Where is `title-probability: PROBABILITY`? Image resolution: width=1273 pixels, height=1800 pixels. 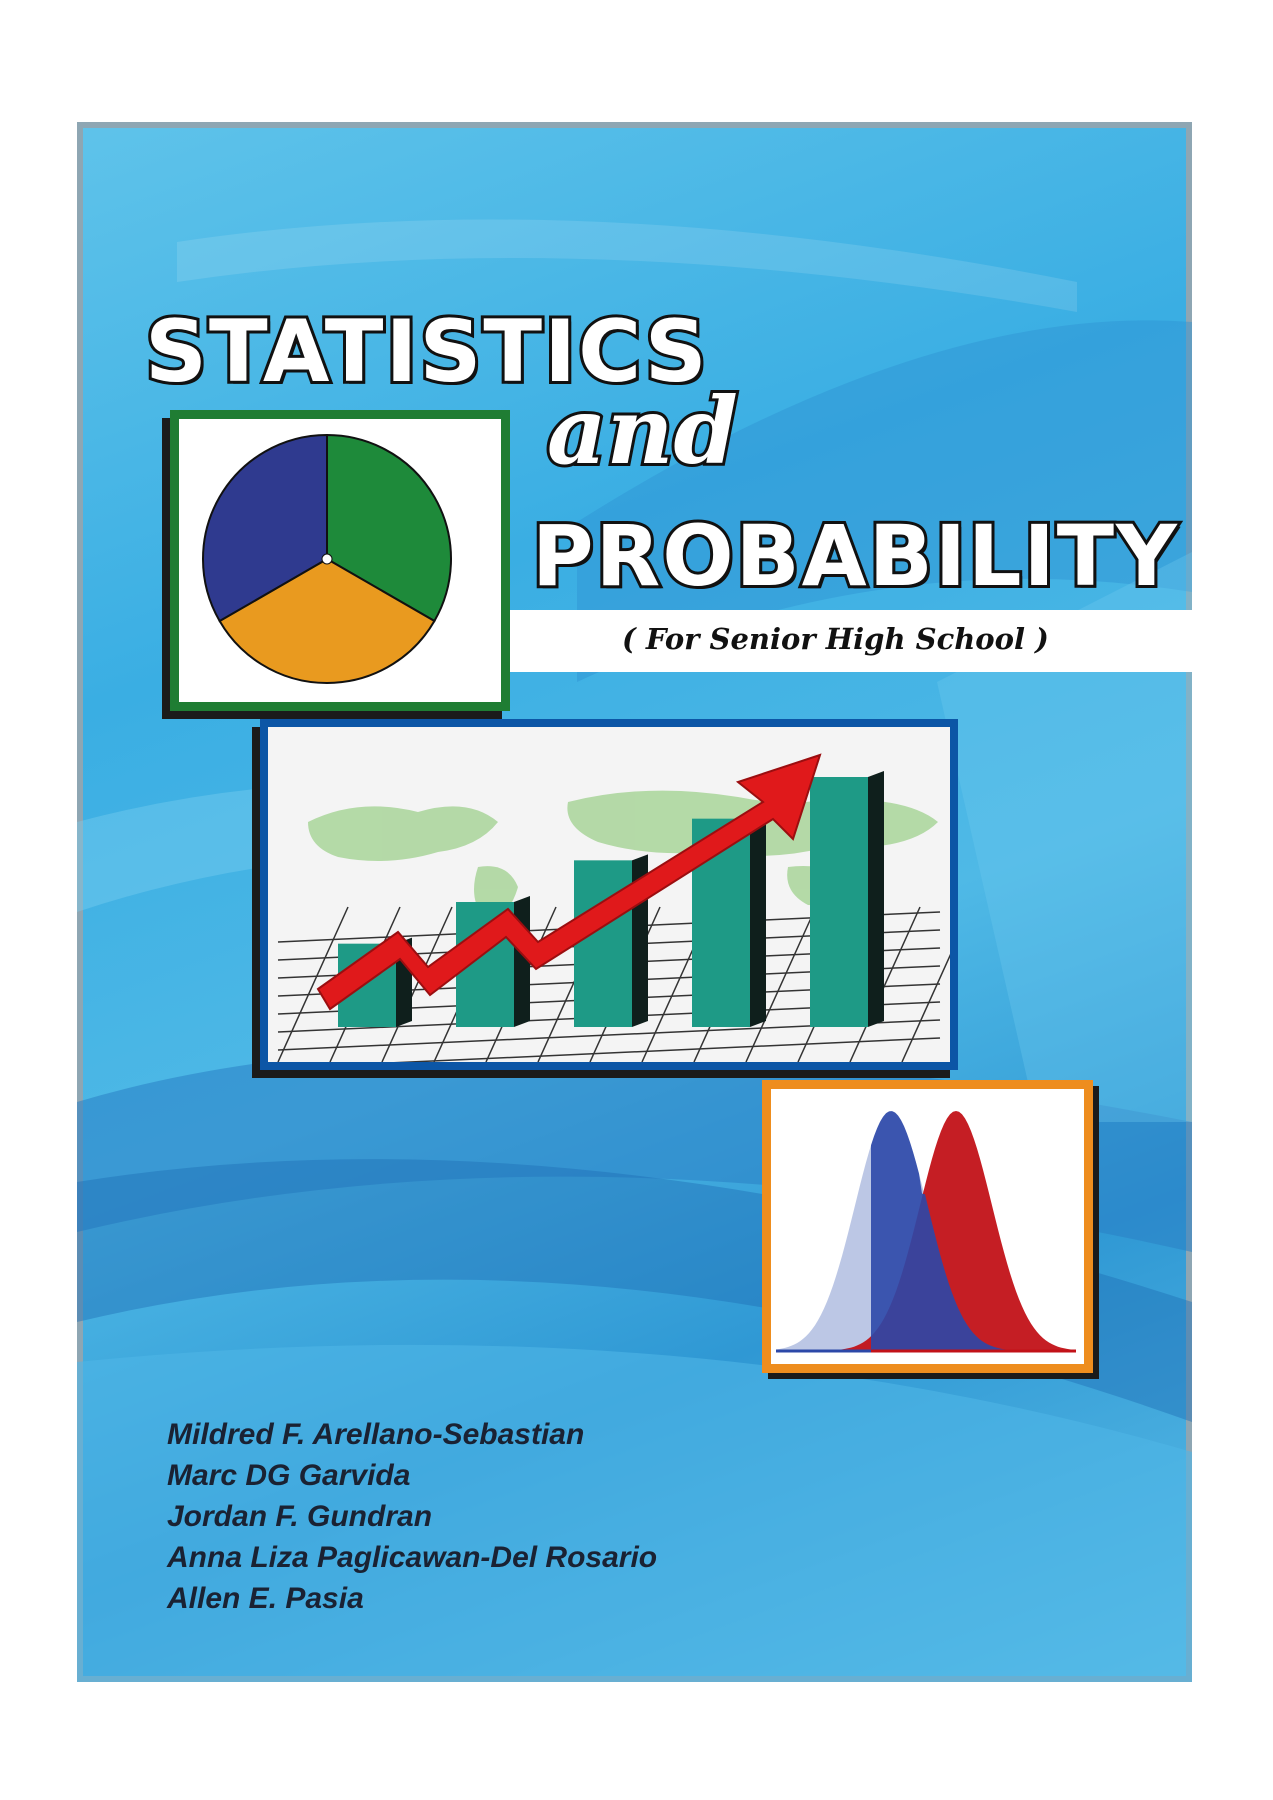 title-probability: PROBABILITY is located at coordinates (854, 556).